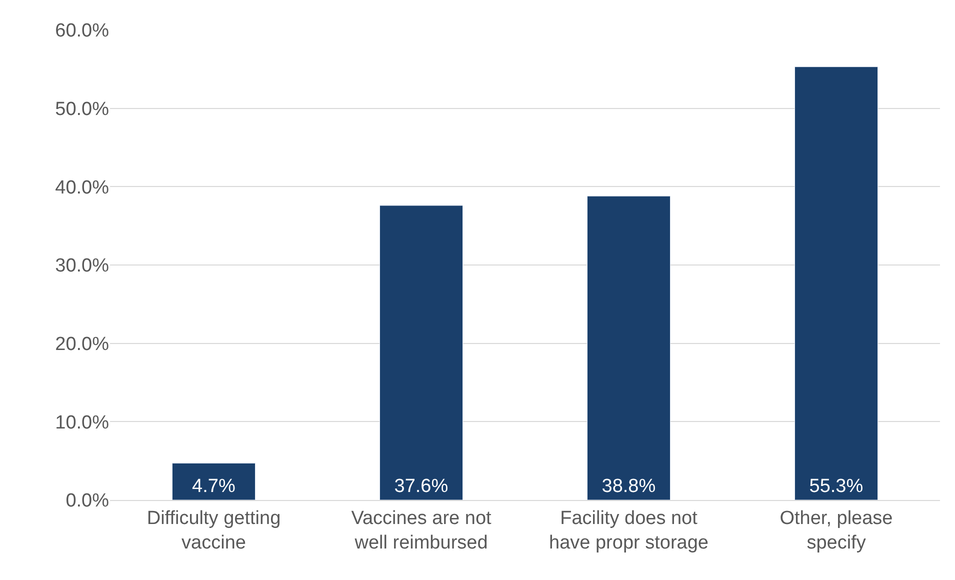 This screenshot has width=955, height=580. Describe the element at coordinates (82, 109) in the screenshot. I see `y-tick-label: 50.0%` at that location.